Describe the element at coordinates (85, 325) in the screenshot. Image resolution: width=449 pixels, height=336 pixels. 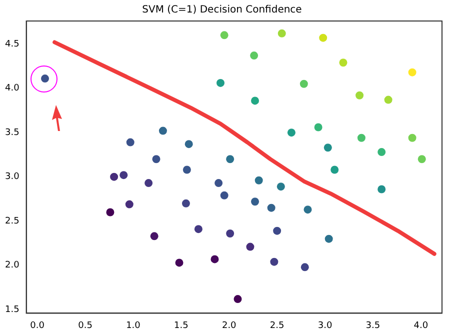
I see `x-tick-label: 0.5` at that location.